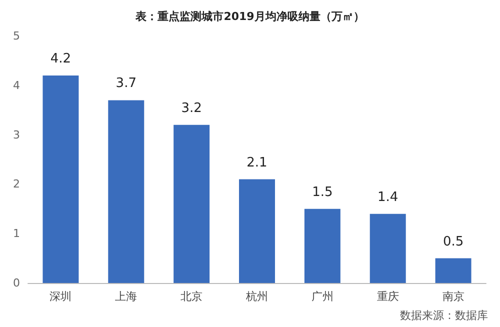  What do you see at coordinates (249, 16) in the screenshot?
I see `chart-title: 表：重点监测城市2019月均净吸纳量（万㎡）` at bounding box center [249, 16].